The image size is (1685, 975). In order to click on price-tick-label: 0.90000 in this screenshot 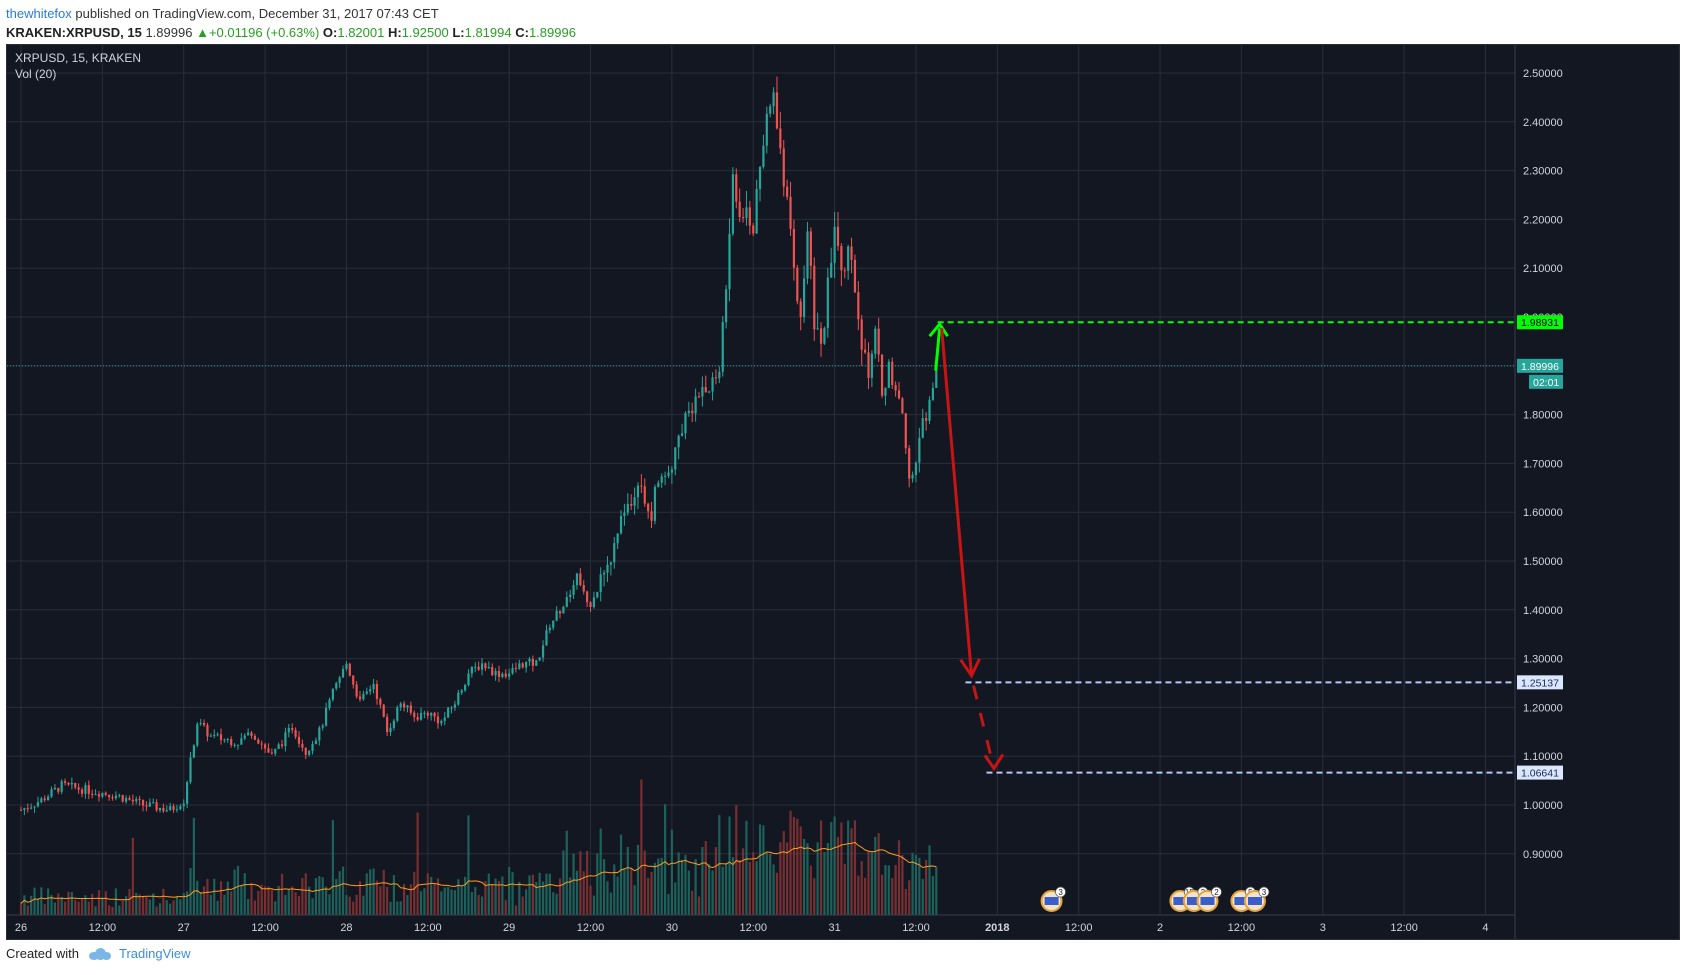, I will do `click(1543, 855)`.